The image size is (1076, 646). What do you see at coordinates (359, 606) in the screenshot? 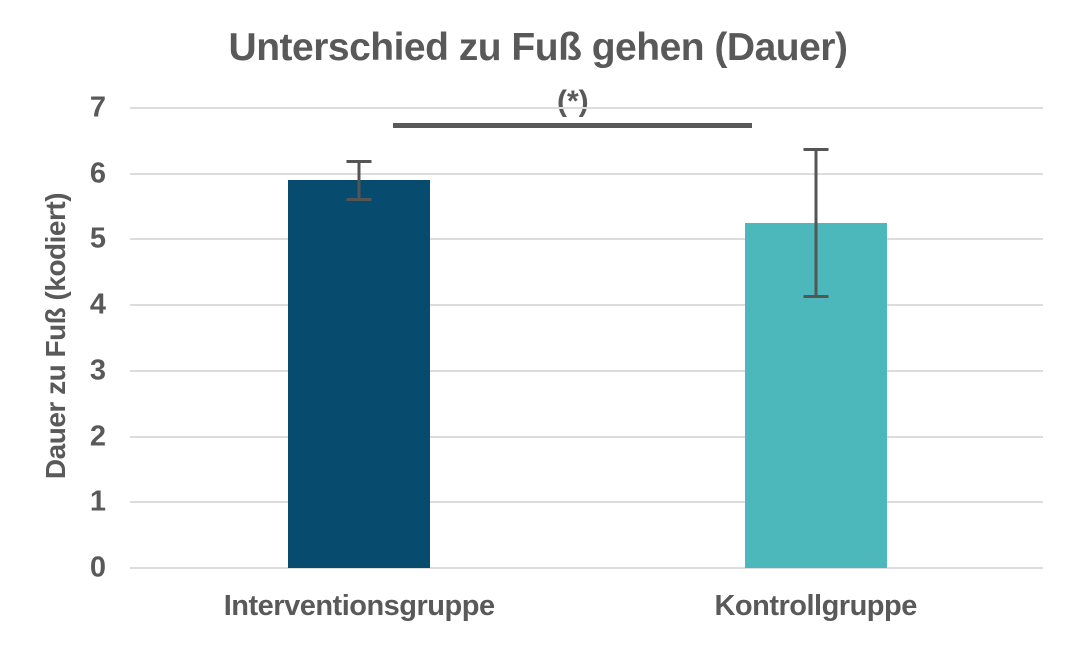
I see `x-axis-label-interventionsgruppe: Interventionsgruppe` at bounding box center [359, 606].